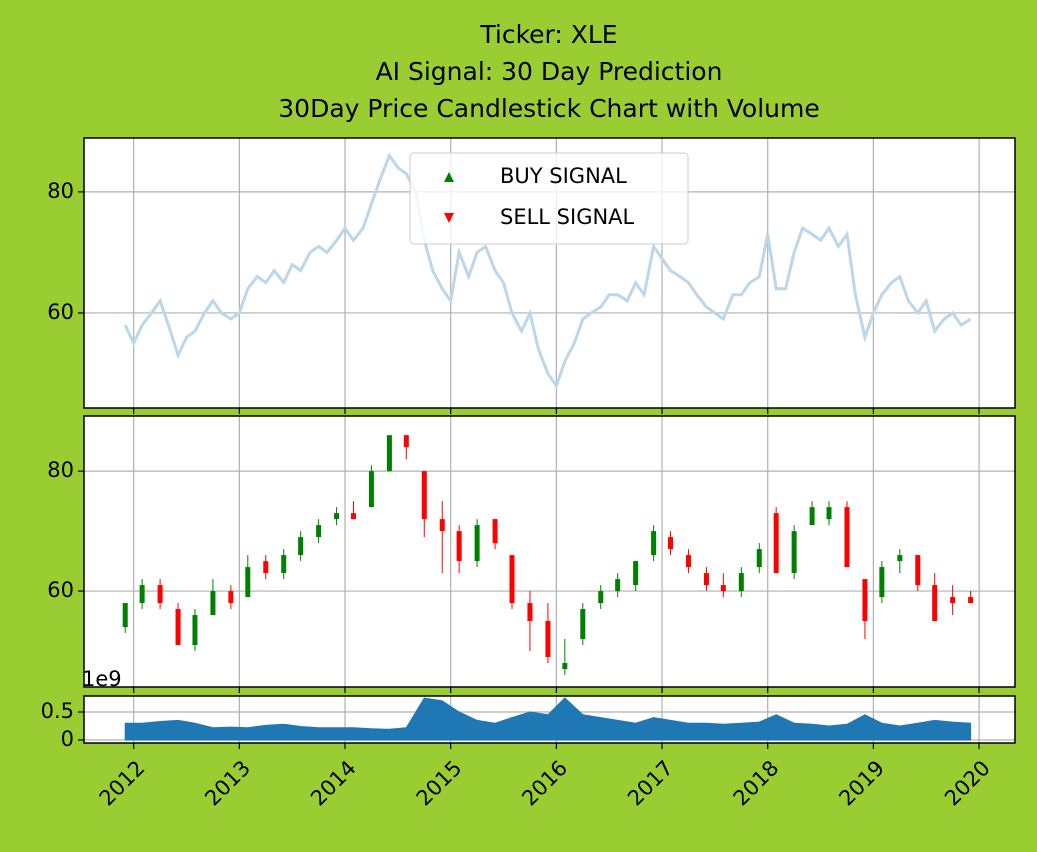 This screenshot has width=1037, height=852. I want to click on plot-frame, so click(549, 719).